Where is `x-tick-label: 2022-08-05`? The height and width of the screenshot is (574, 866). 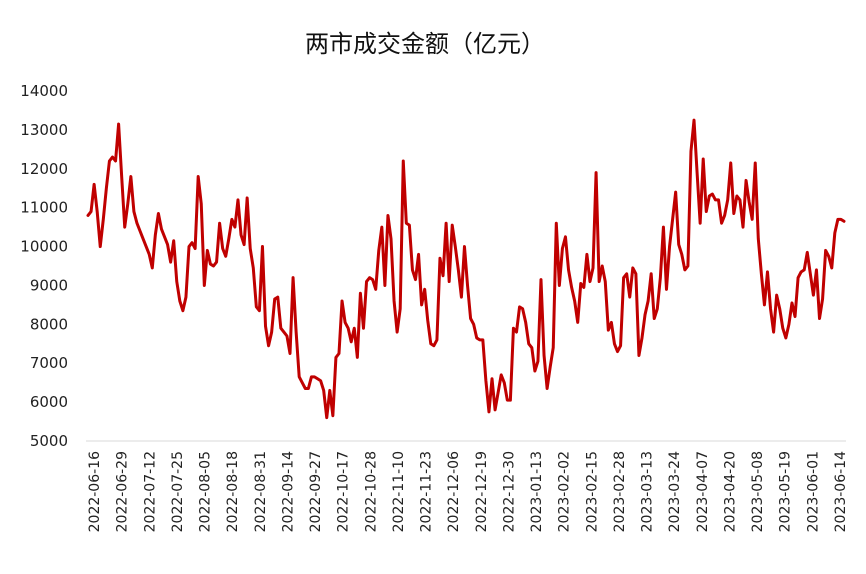
x-tick-label: 2022-08-05 is located at coordinates (206, 491).